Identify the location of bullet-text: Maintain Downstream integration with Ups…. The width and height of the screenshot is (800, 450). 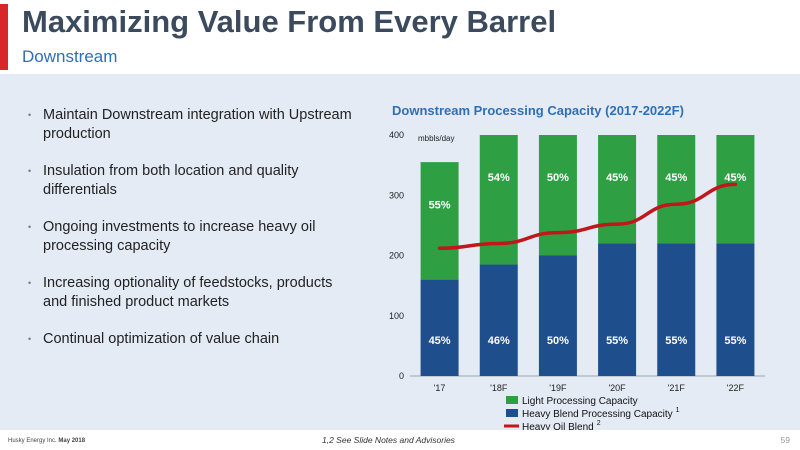
(197, 124).